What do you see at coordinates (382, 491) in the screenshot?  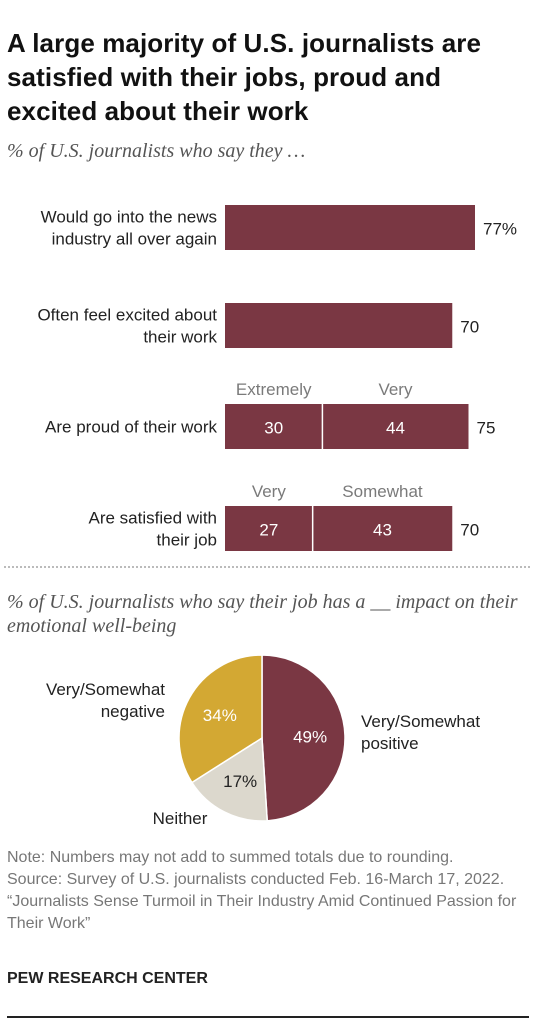 I see `segment-name-label: Somewhat` at bounding box center [382, 491].